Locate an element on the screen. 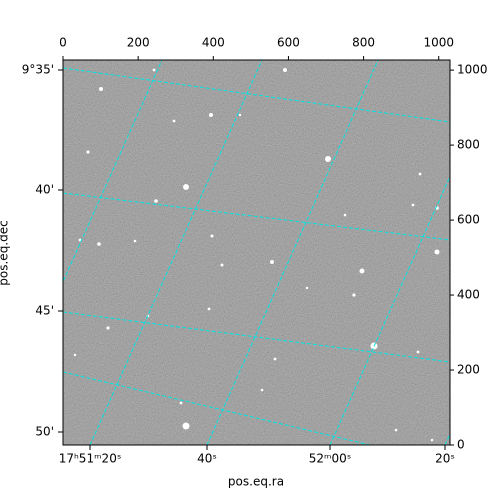 This screenshot has height=500, width=500. x-tick-label: 1000 is located at coordinates (438, 43).